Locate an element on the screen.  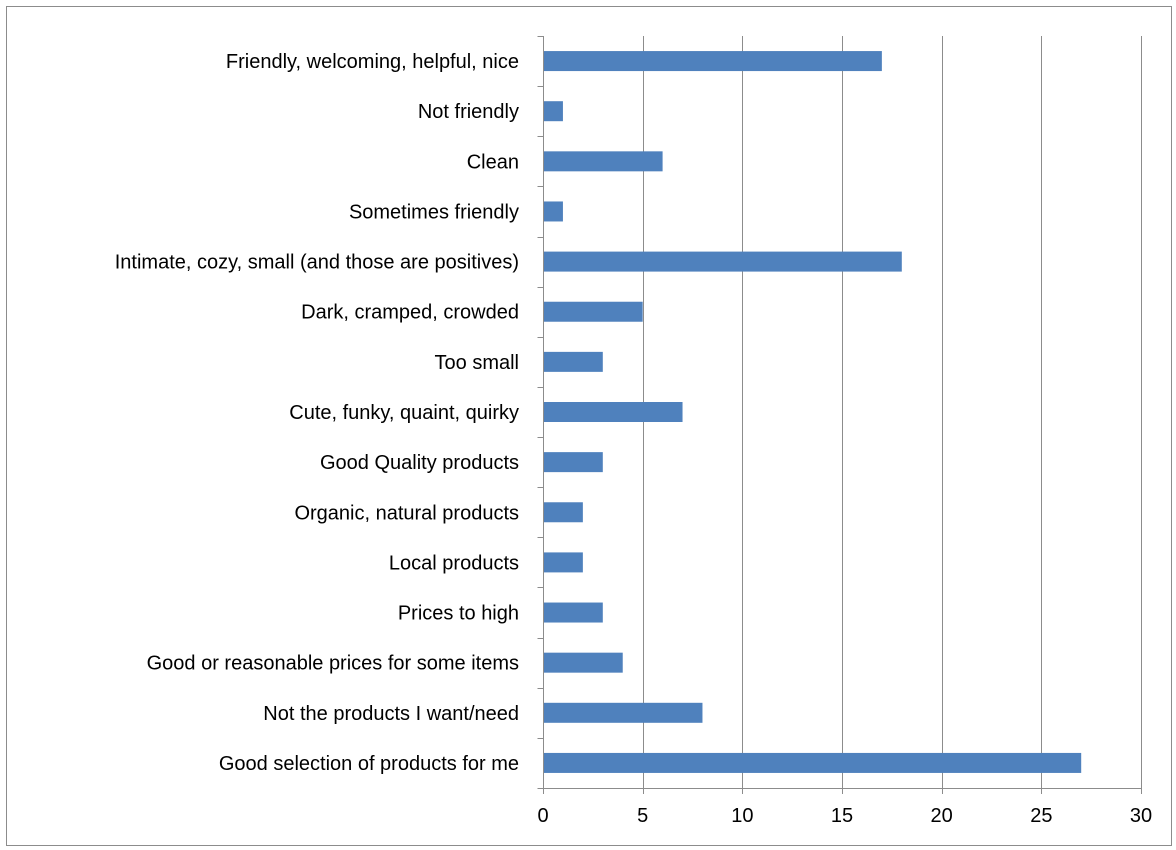
x-tick-label-5: 5 is located at coordinates (642, 816).